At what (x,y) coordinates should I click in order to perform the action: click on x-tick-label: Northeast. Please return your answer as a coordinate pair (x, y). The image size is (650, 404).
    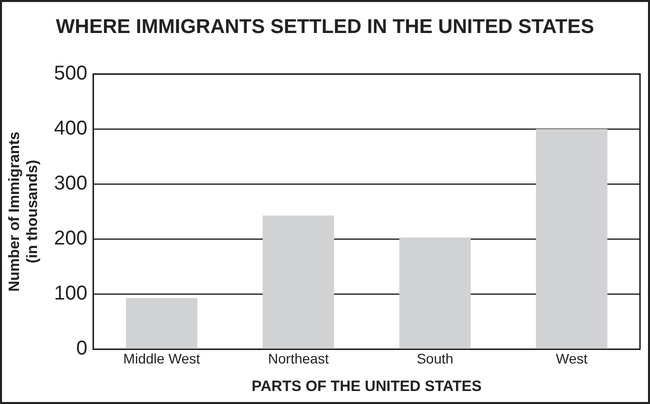
    Looking at the image, I should click on (298, 358).